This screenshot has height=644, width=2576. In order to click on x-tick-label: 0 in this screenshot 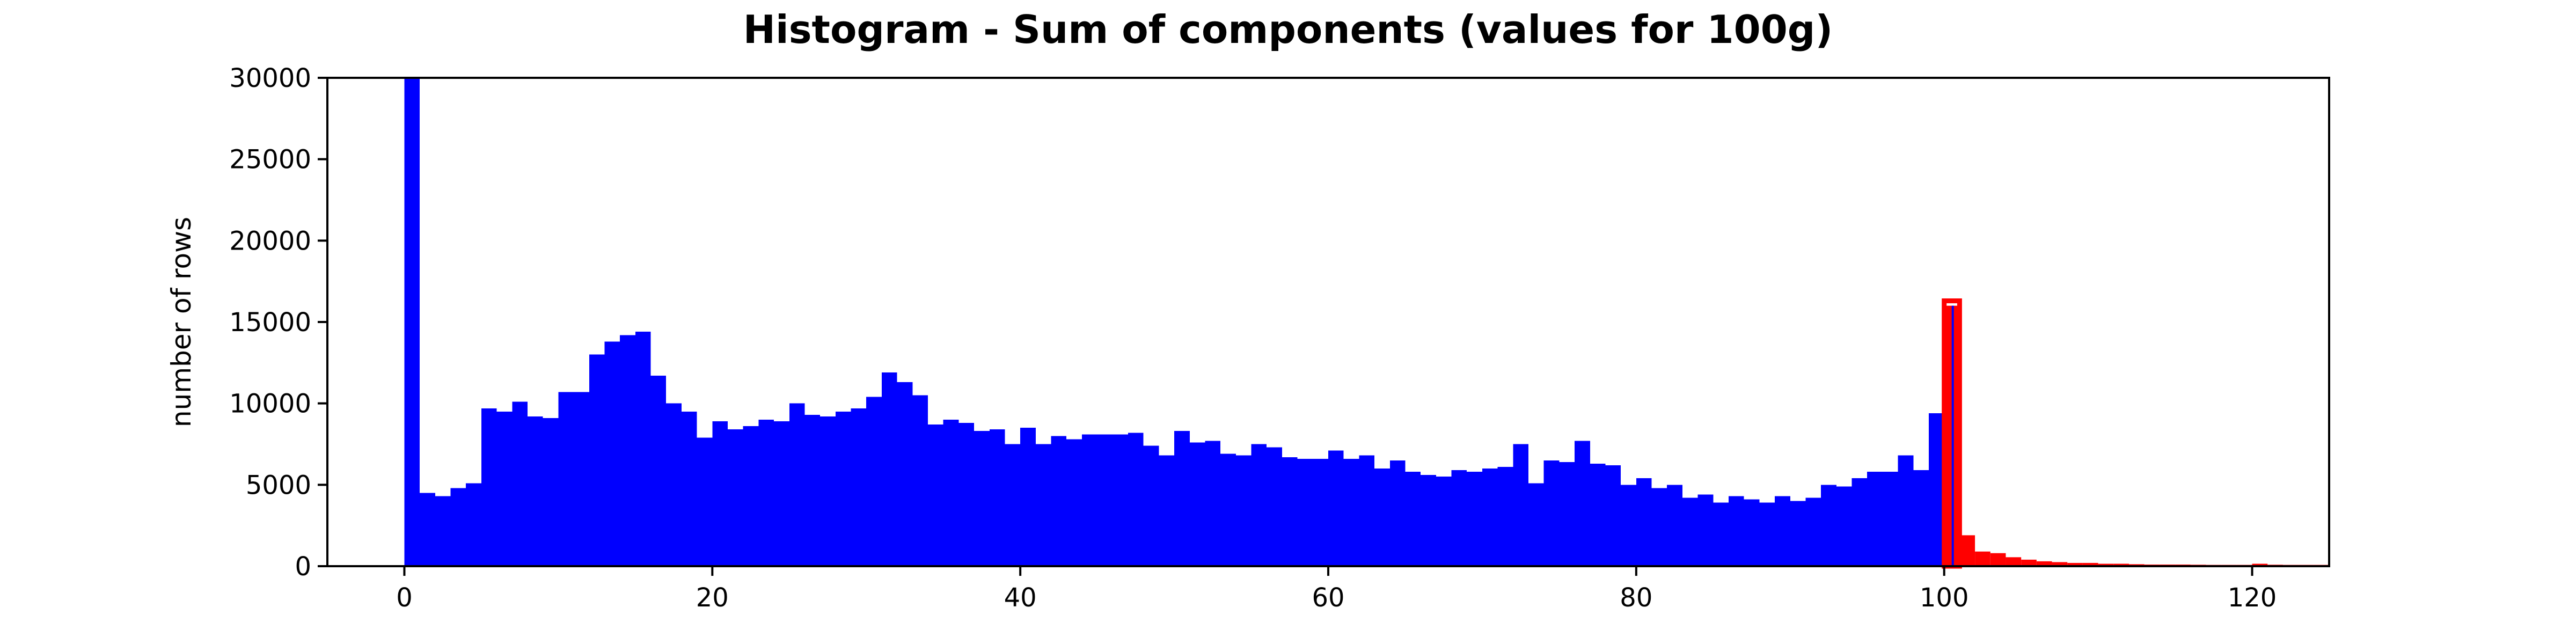, I will do `click(404, 598)`.